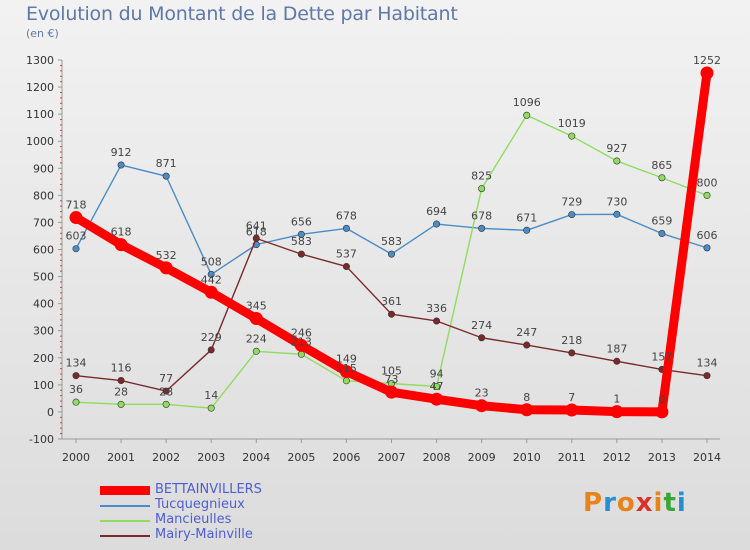 This screenshot has width=750, height=550. Describe the element at coordinates (76, 389) in the screenshot. I see `data-label: 36` at that location.